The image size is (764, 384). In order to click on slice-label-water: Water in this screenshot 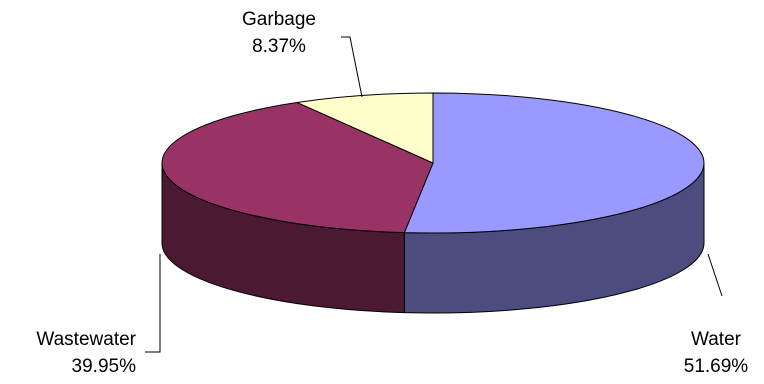, I will do `click(716, 339)`.